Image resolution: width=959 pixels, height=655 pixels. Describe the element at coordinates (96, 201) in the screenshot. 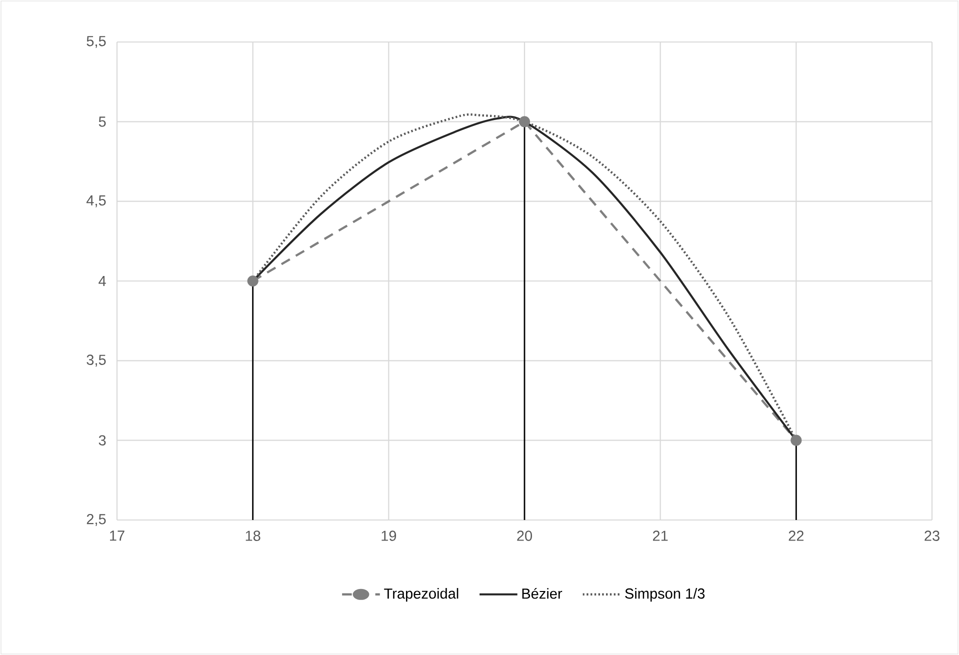

I see `y-tick-label: 4,5` at that location.